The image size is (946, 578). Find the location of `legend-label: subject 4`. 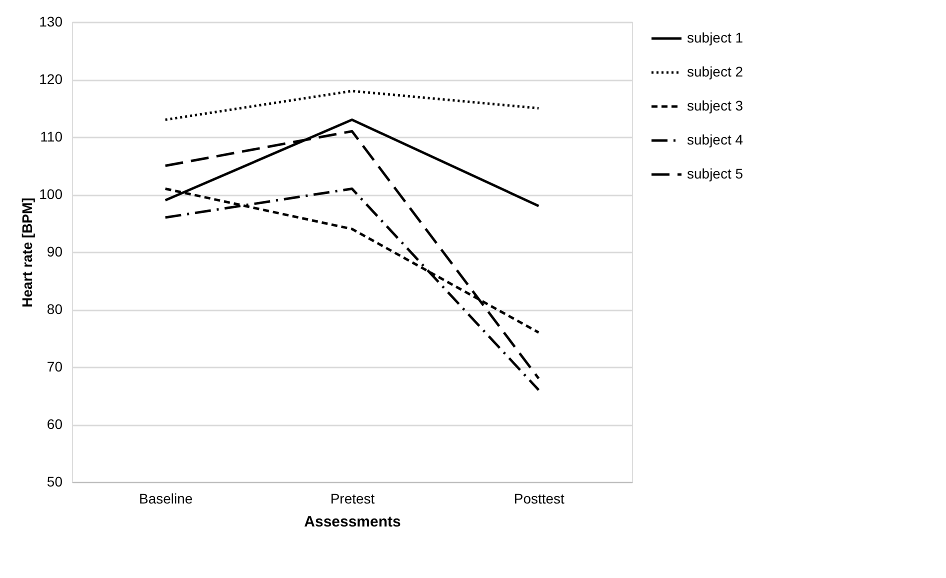

legend-label: subject 4 is located at coordinates (715, 140).